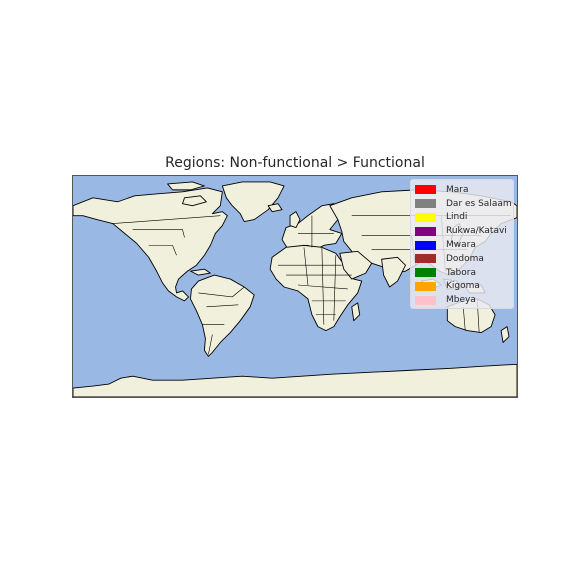 Image resolution: width=576 pixels, height=576 pixels. I want to click on britain-landmass, so click(295, 219).